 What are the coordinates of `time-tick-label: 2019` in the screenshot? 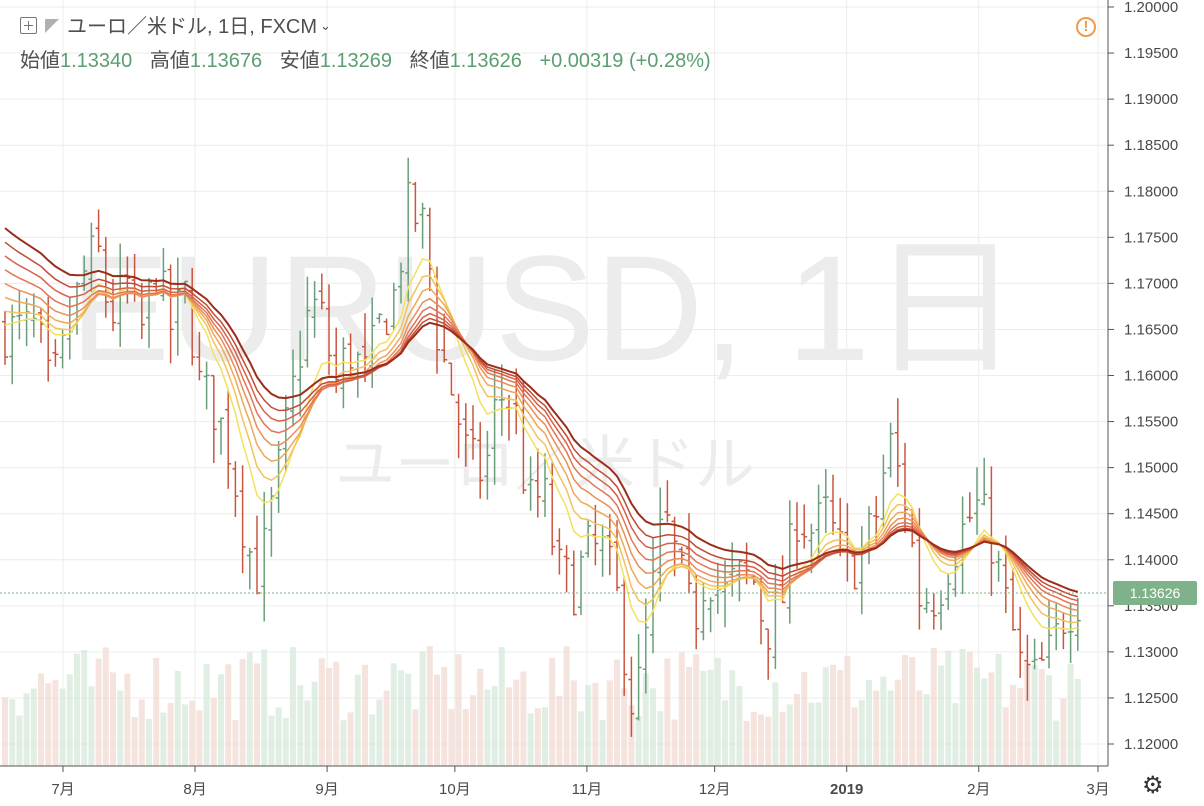 It's located at (846, 789).